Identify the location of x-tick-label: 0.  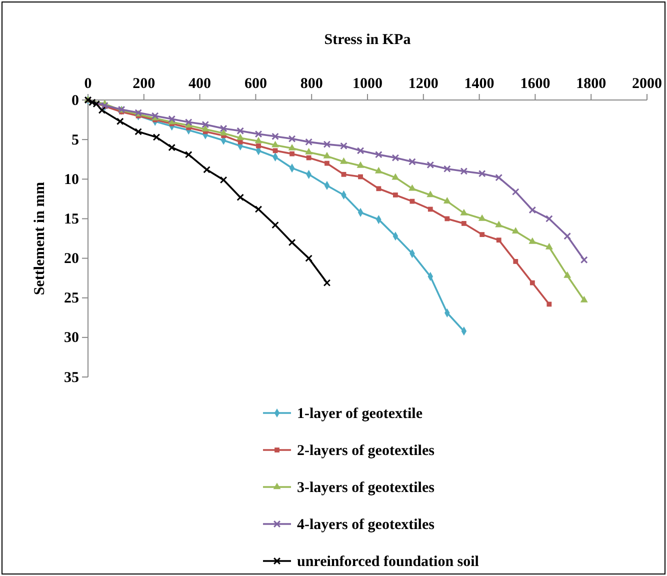
(88, 84).